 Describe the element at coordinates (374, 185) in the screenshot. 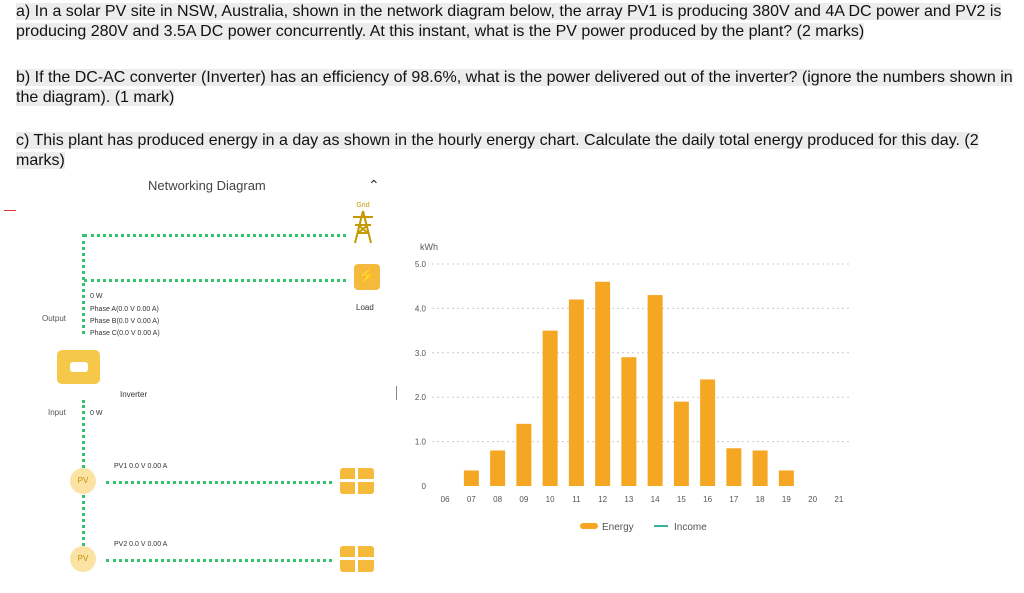

I see `chevron-up-icon: ⌃` at that location.